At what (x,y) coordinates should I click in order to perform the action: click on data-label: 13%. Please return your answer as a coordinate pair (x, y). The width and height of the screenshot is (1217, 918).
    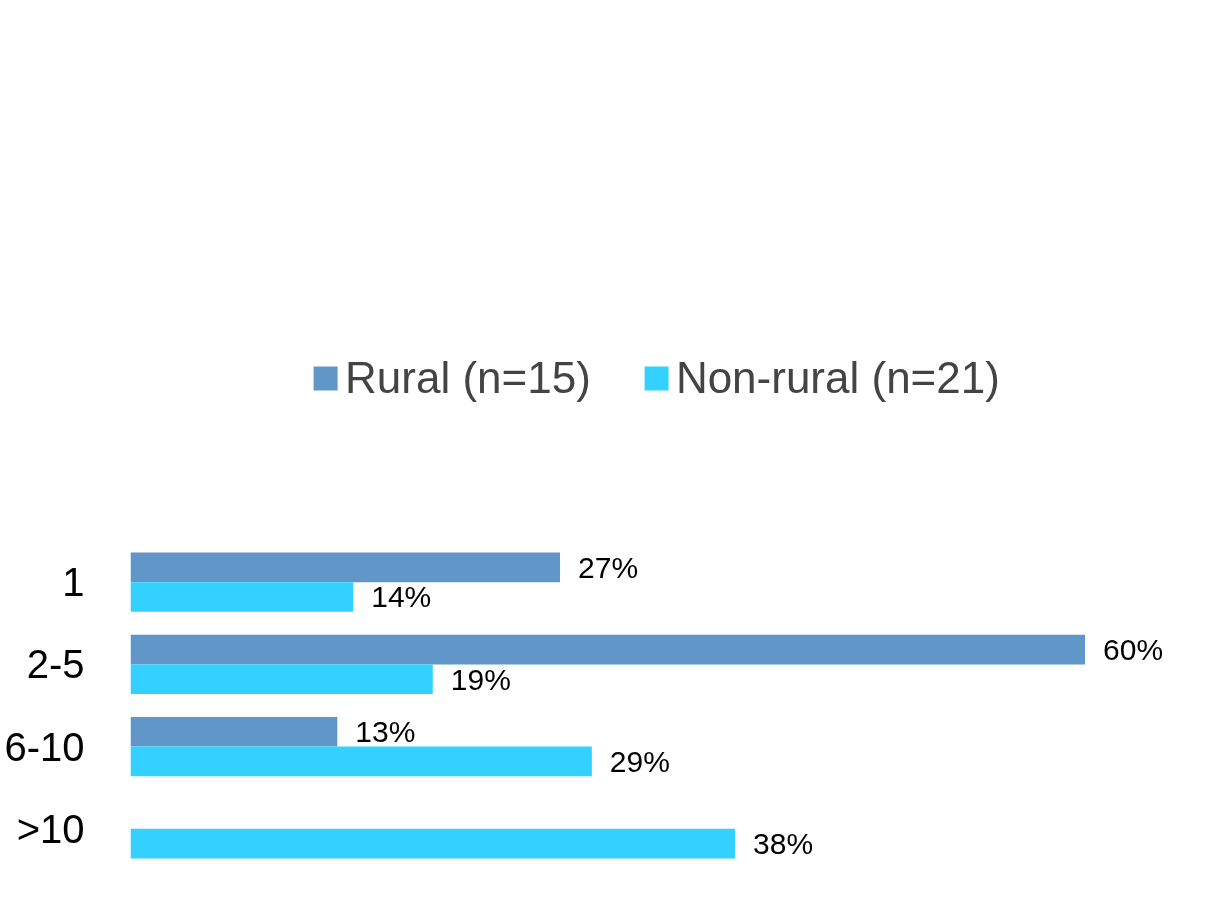
    Looking at the image, I should click on (385, 732).